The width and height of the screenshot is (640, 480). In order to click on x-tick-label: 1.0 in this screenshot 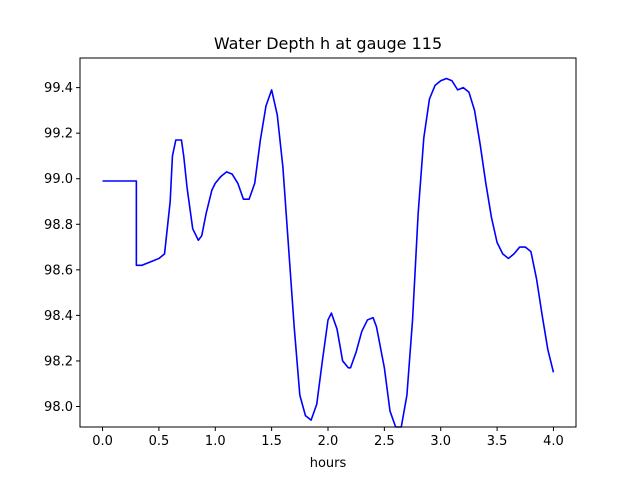, I will do `click(215, 441)`.